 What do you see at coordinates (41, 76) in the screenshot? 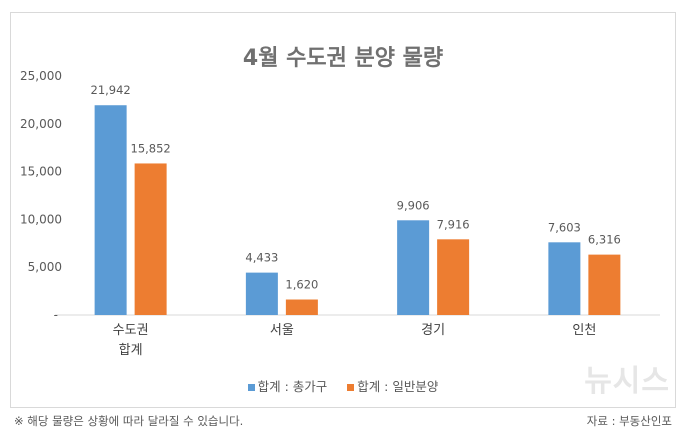
I see `y-tick-label: 25,000` at bounding box center [41, 76].